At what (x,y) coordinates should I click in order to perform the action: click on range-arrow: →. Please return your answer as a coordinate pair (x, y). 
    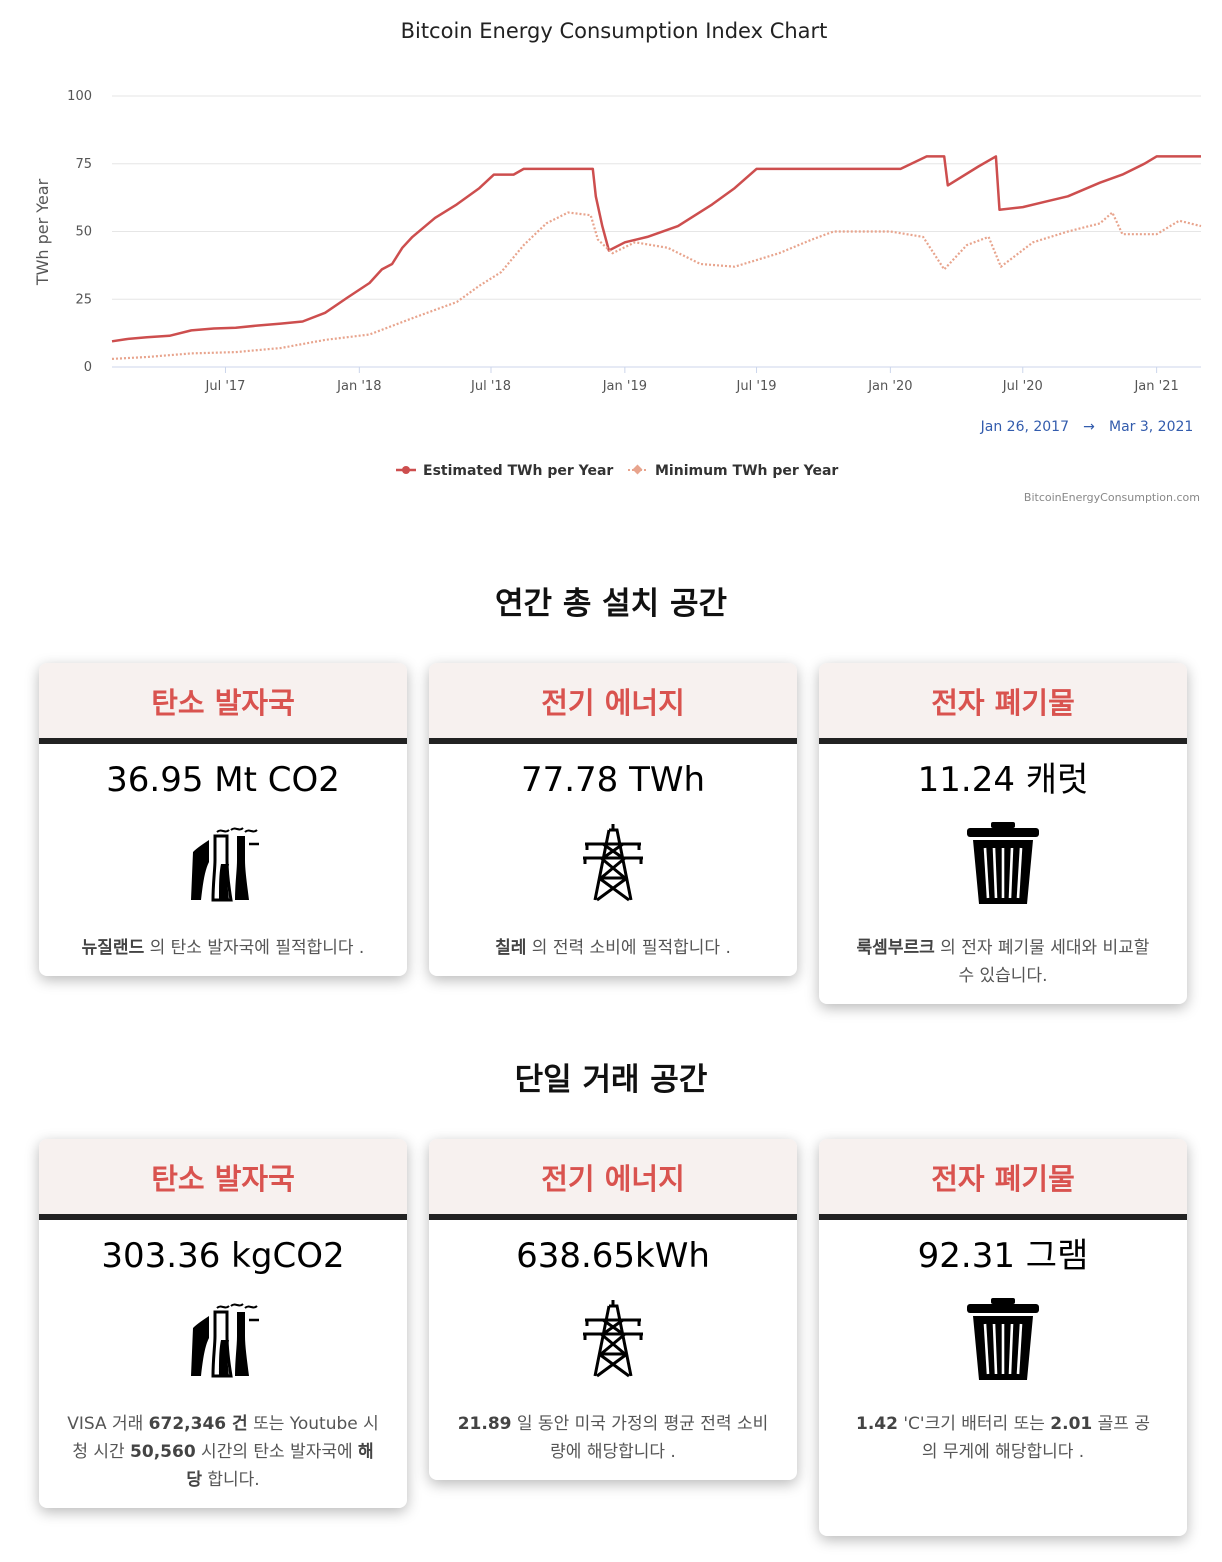
    Looking at the image, I should click on (1089, 427).